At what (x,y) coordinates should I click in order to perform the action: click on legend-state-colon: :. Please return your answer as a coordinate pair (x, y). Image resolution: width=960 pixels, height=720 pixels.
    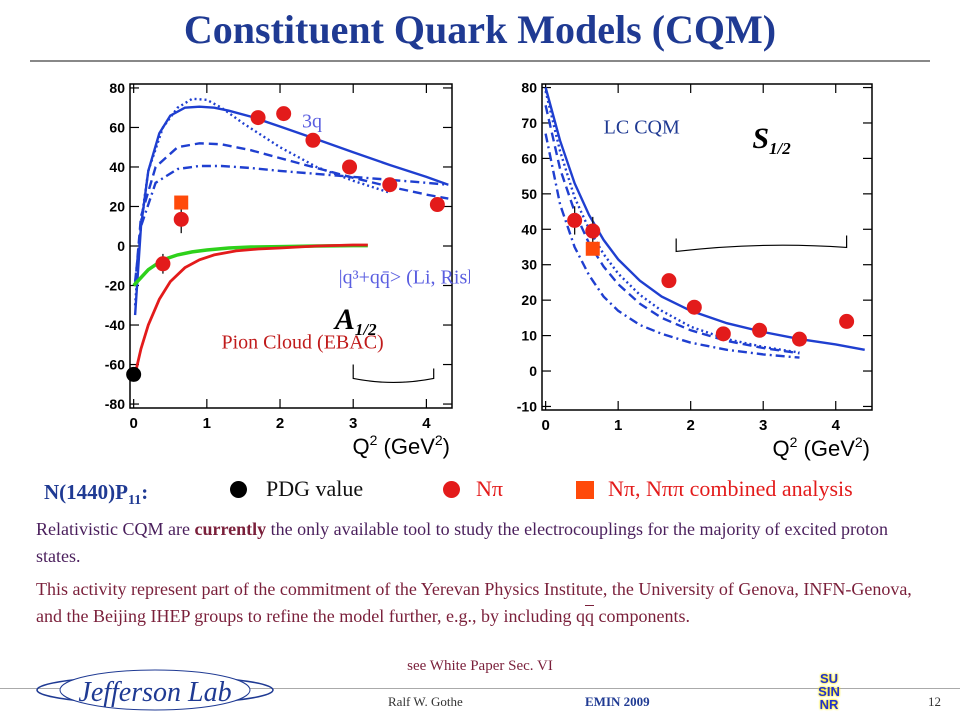
    Looking at the image, I should click on (145, 492).